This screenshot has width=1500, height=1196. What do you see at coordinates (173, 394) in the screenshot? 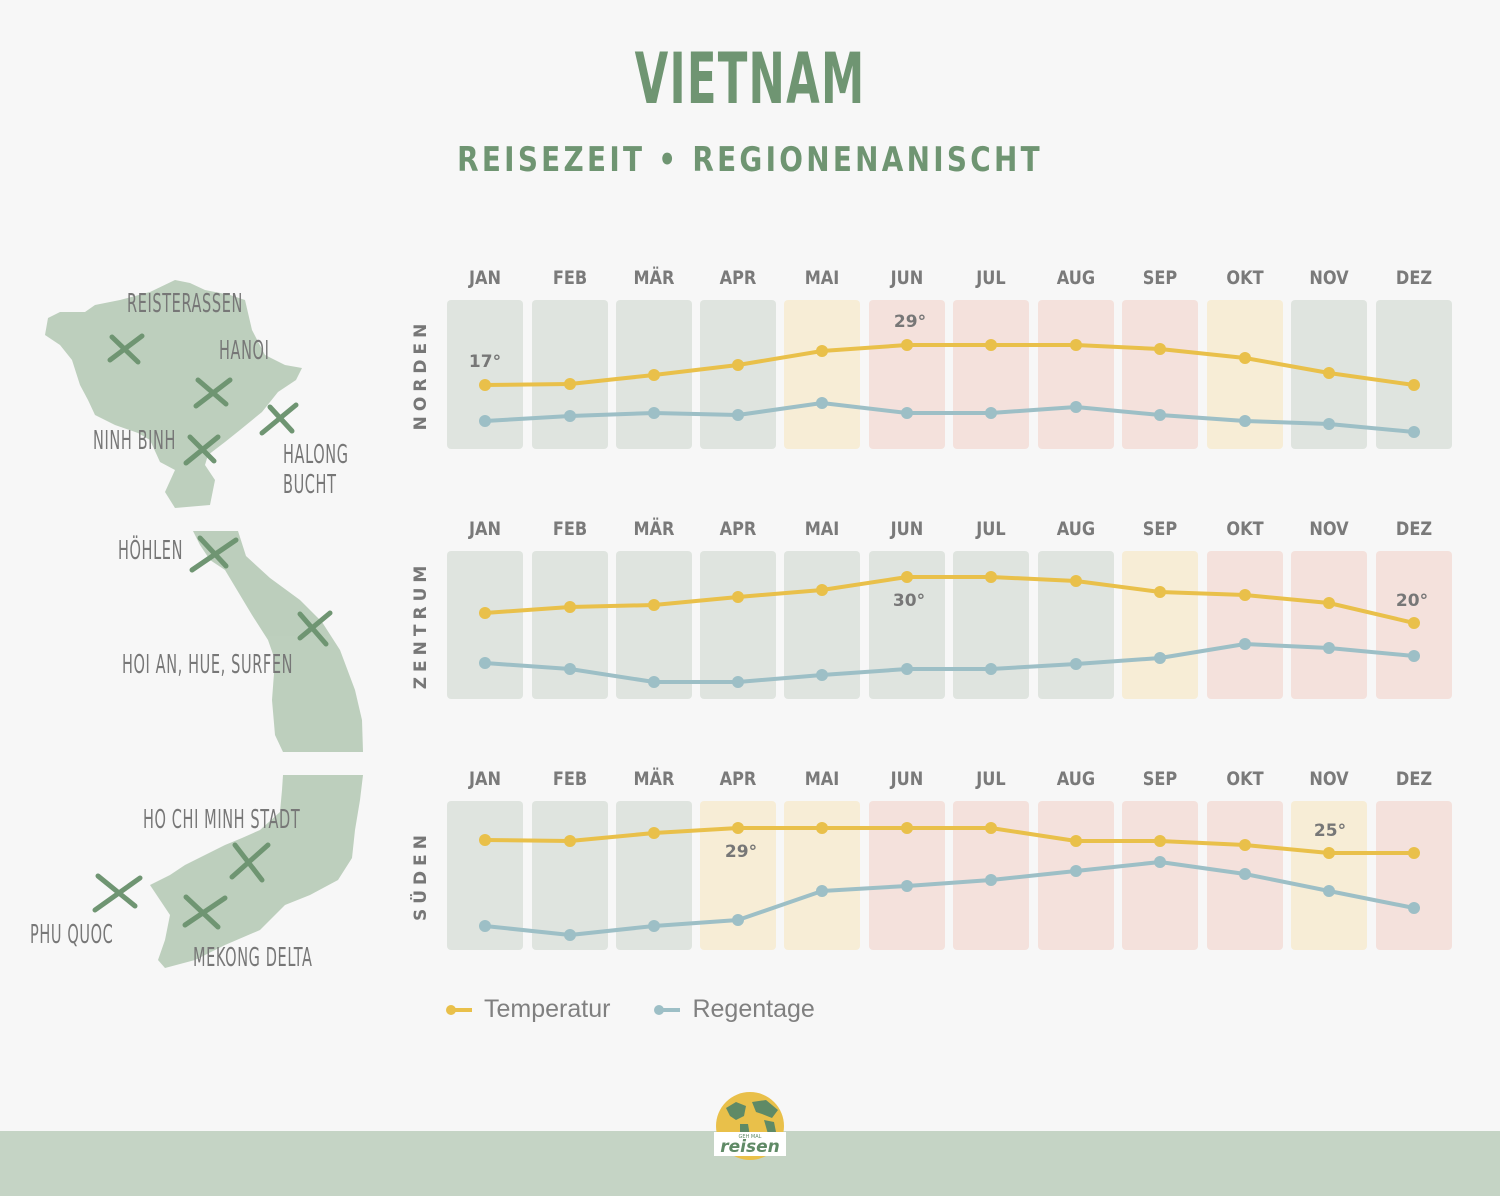
I see `map-north-region` at bounding box center [173, 394].